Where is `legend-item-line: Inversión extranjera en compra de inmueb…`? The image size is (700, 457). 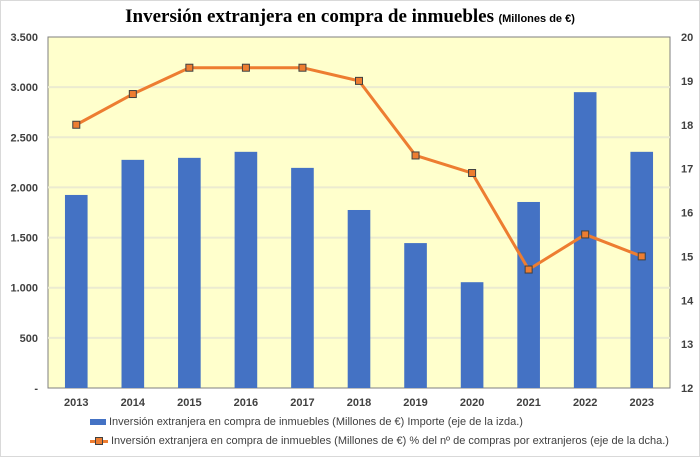 legend-item-line: Inversión extranjera en compra de inmueb… is located at coordinates (379, 441).